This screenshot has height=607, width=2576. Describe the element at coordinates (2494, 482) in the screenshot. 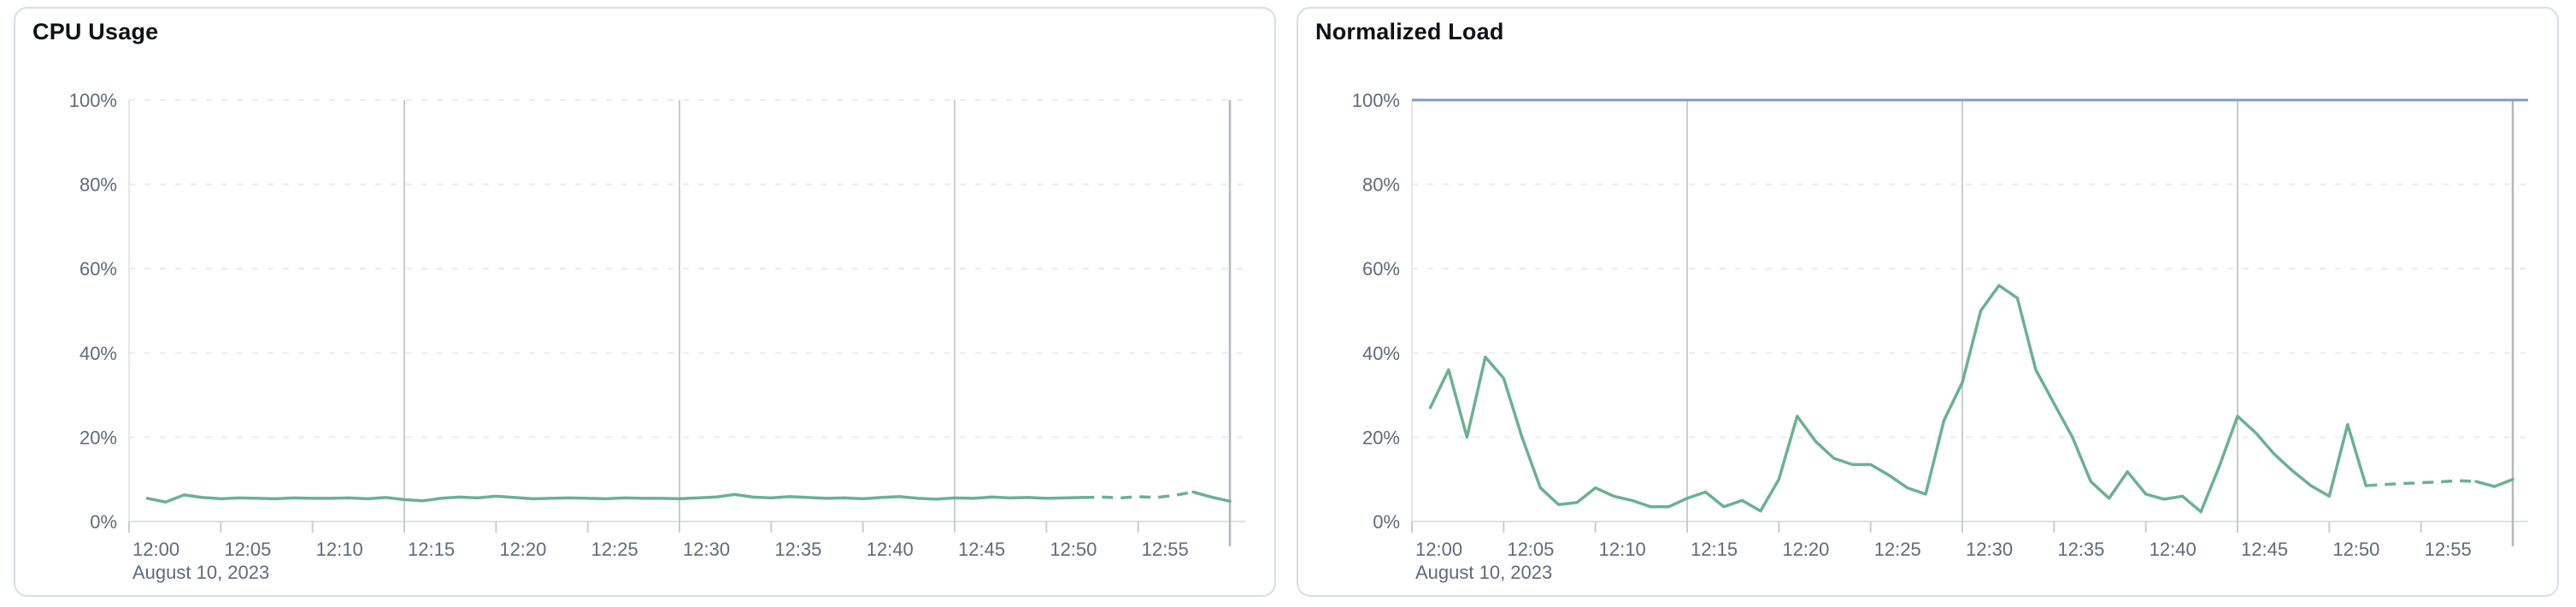

I see `normalized-load-line-tail` at that location.